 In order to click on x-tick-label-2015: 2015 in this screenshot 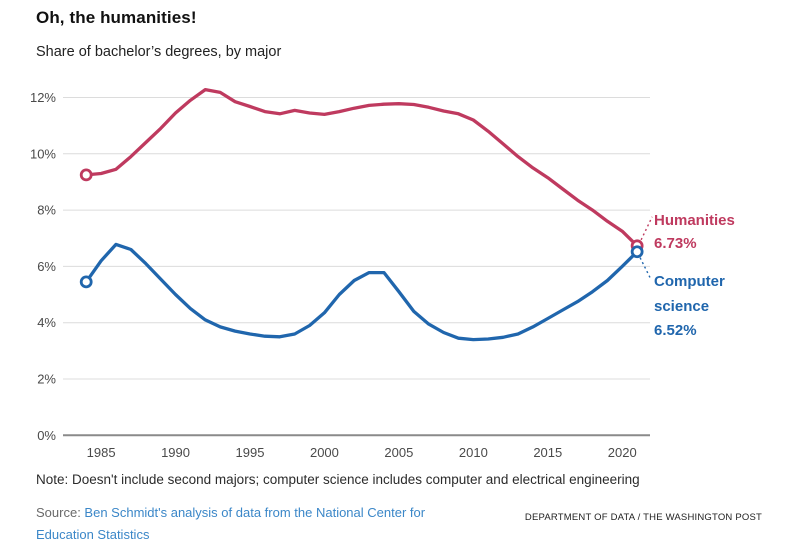, I will do `click(547, 452)`.